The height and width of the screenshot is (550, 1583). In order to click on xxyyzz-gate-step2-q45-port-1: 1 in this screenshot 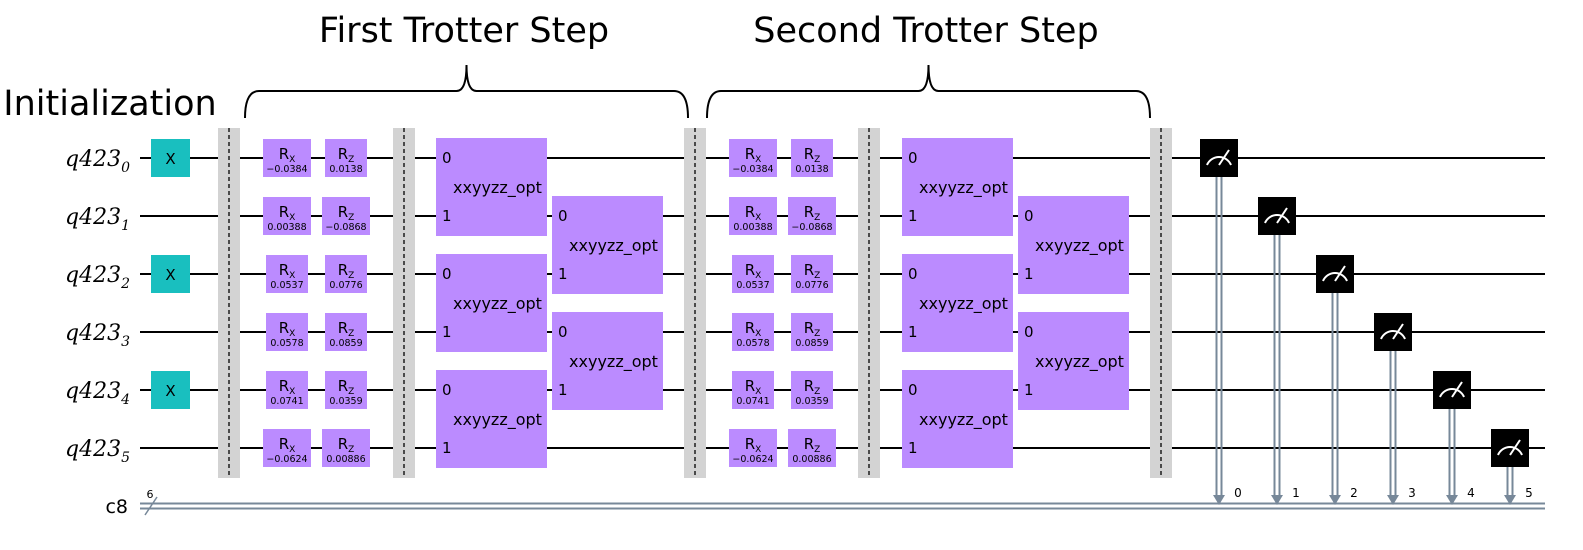, I will do `click(913, 448)`.